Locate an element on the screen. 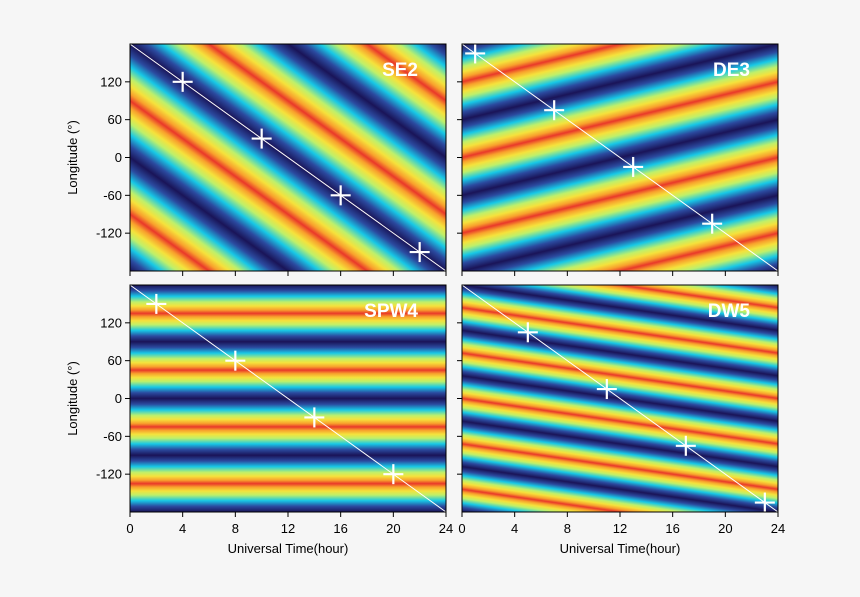  panel-label: DE3 is located at coordinates (731, 70).